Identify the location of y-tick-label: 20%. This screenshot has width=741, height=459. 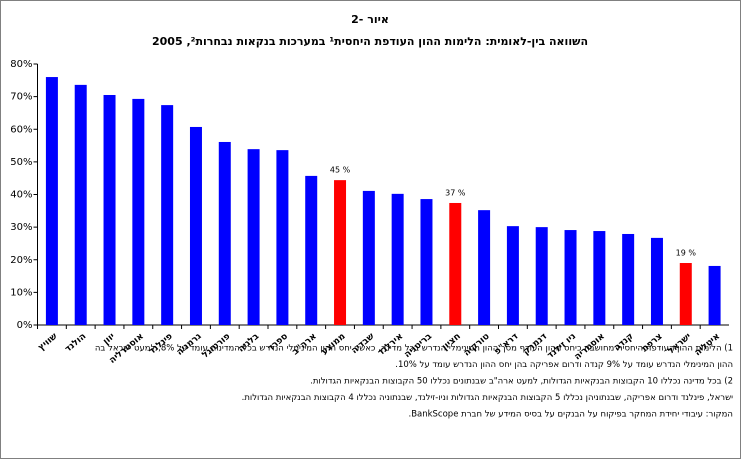
(21, 260).